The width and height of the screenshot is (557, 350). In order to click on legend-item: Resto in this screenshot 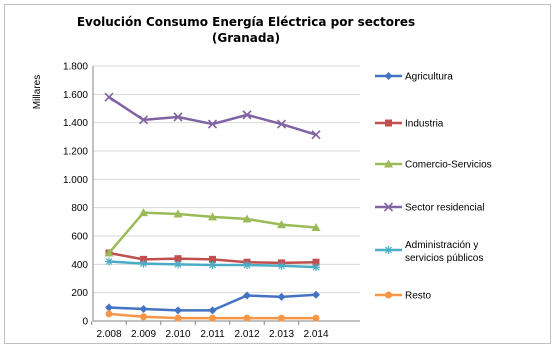, I will do `click(403, 296)`.